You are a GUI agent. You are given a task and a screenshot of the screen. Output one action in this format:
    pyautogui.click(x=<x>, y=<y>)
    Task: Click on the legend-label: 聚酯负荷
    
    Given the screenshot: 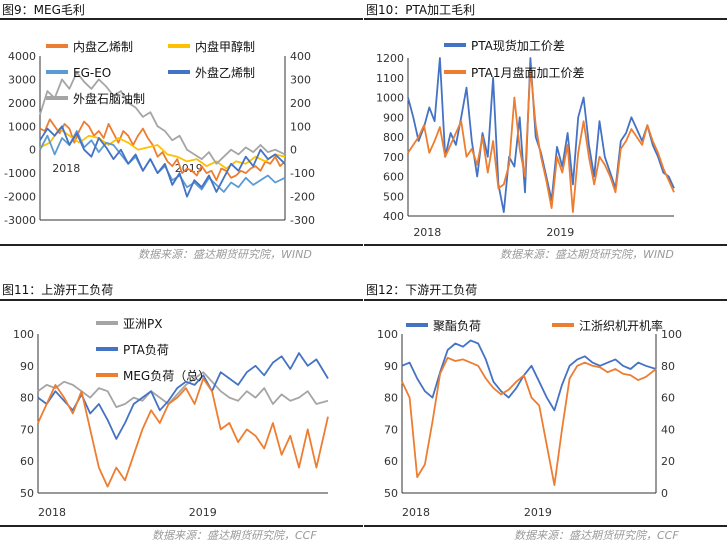 What is the action you would take?
    pyautogui.click(x=457, y=326)
    